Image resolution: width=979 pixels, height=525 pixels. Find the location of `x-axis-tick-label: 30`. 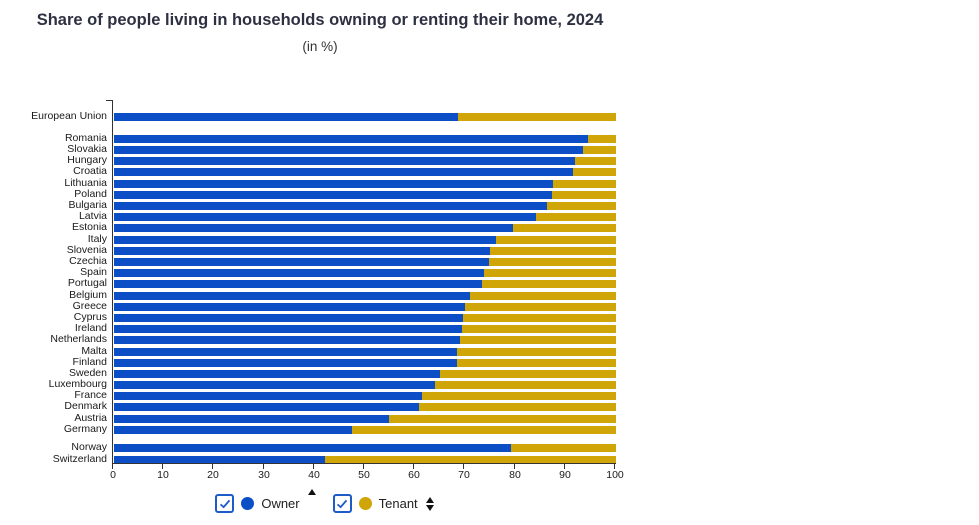

x-axis-tick-label: 30 is located at coordinates (264, 475).